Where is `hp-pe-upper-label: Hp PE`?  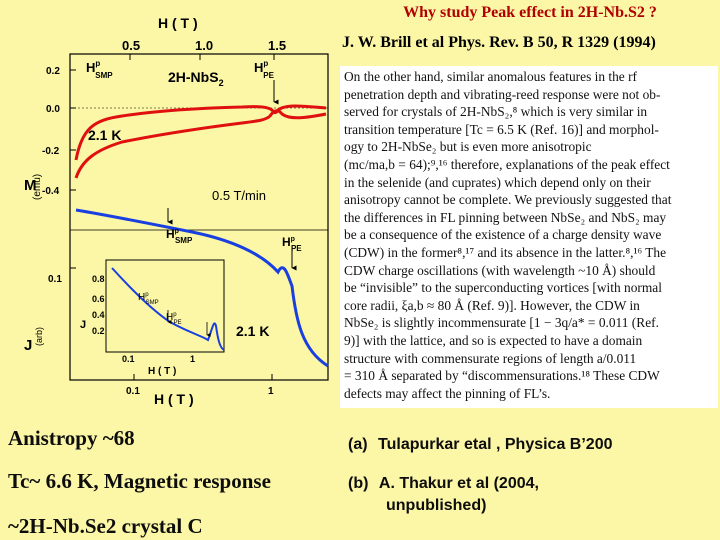
hp-pe-upper-label: Hp PE is located at coordinates (264, 69).